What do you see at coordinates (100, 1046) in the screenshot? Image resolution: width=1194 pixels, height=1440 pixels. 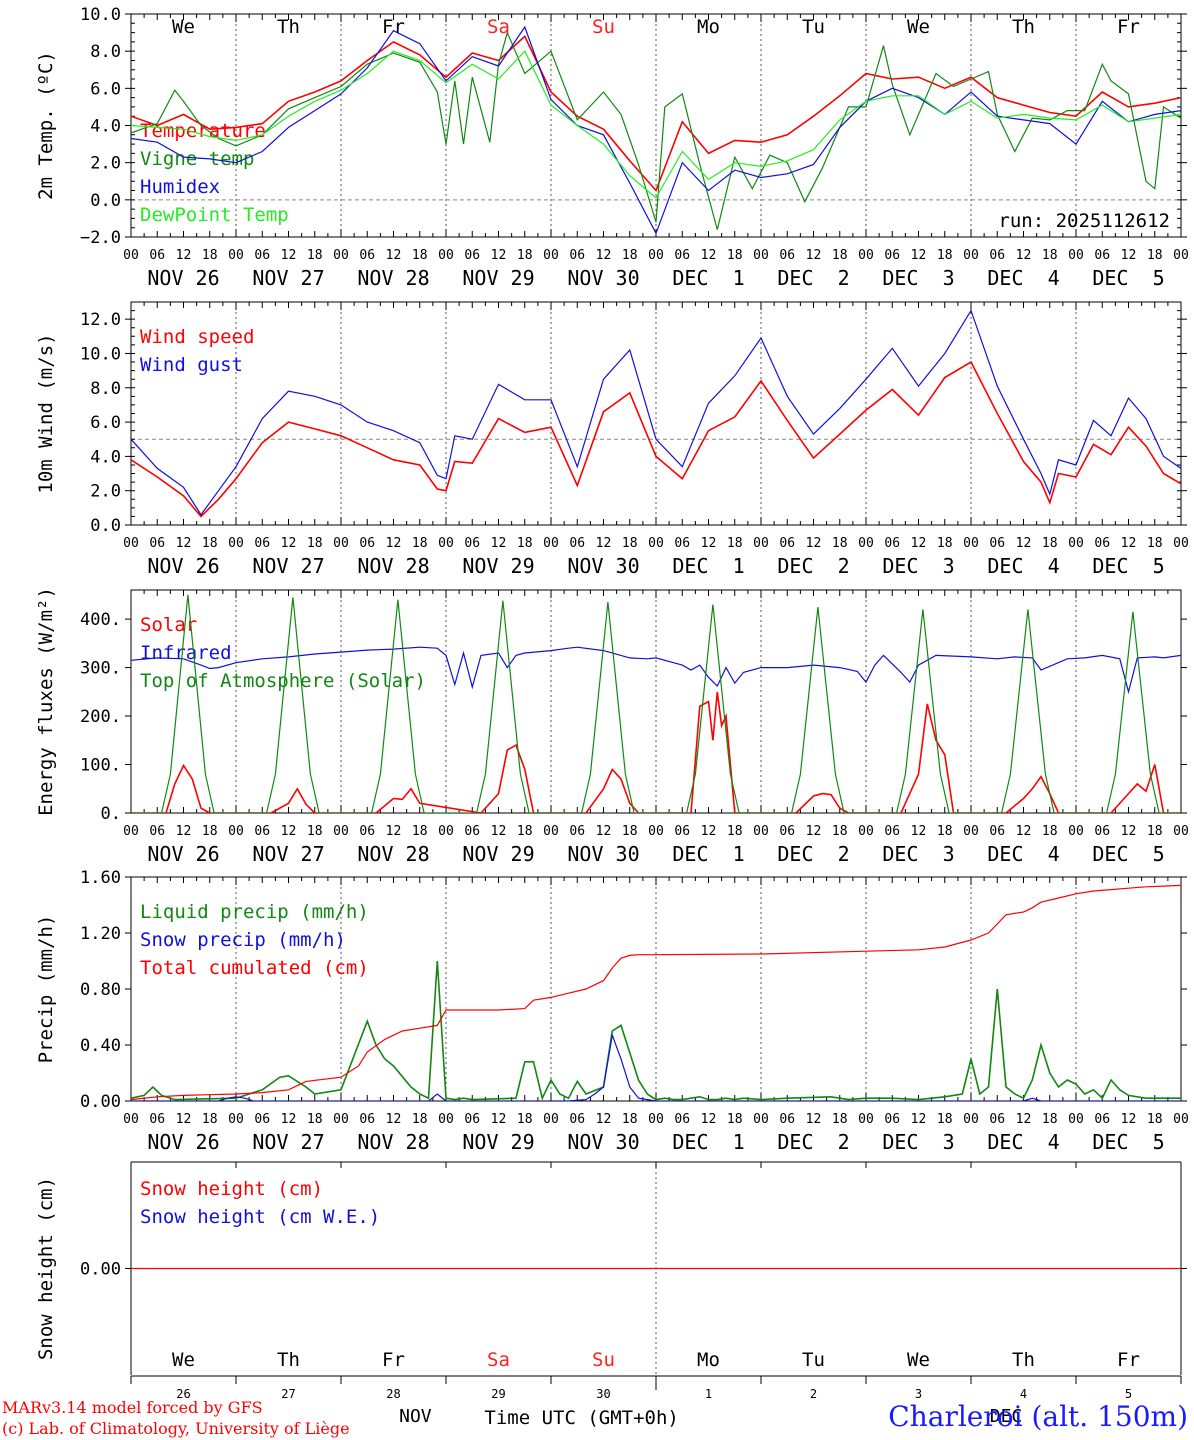 I see `y-tick-label: 0.40` at bounding box center [100, 1046].